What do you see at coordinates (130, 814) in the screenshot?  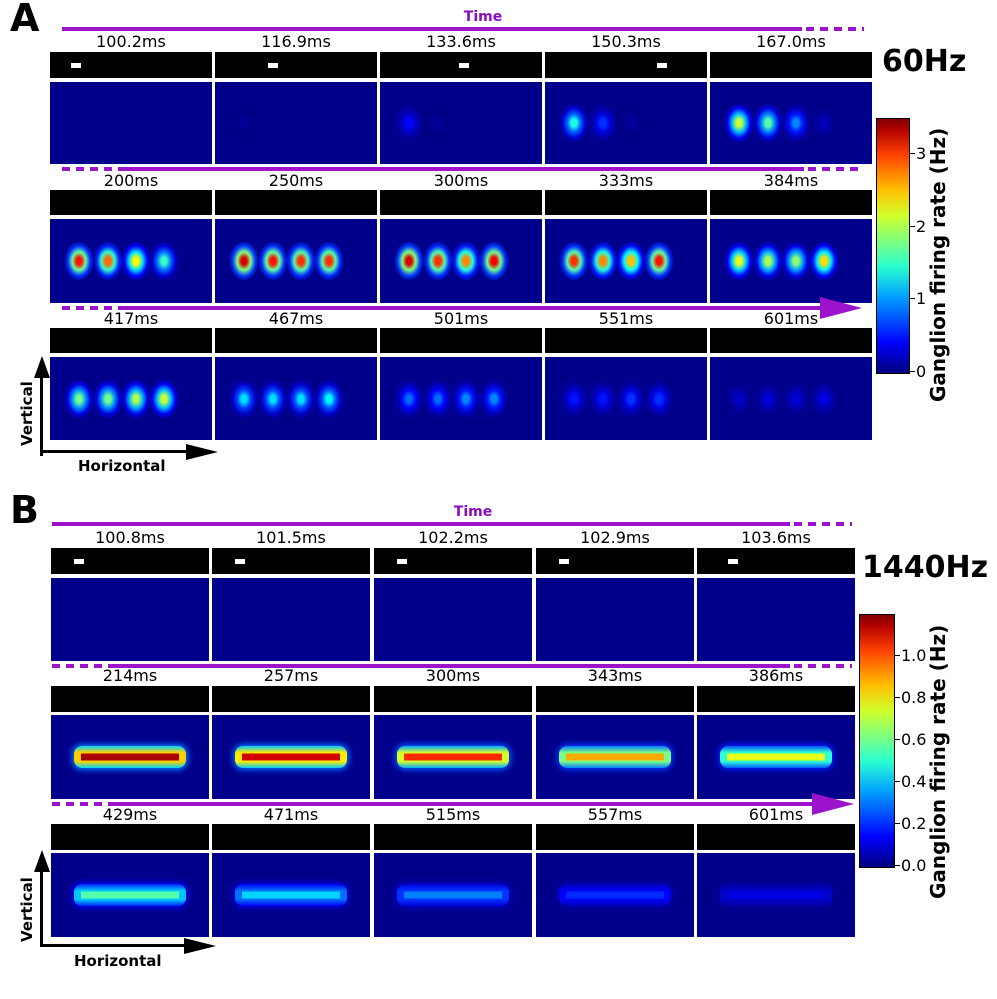 I see `frame-time-label: 429ms` at bounding box center [130, 814].